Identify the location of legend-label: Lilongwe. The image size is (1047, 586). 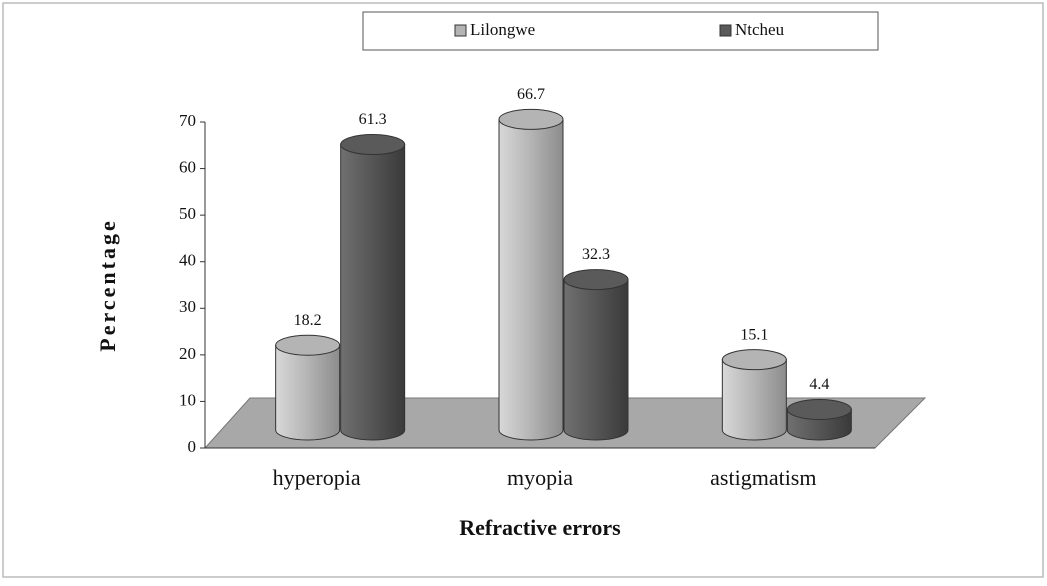
(502, 29).